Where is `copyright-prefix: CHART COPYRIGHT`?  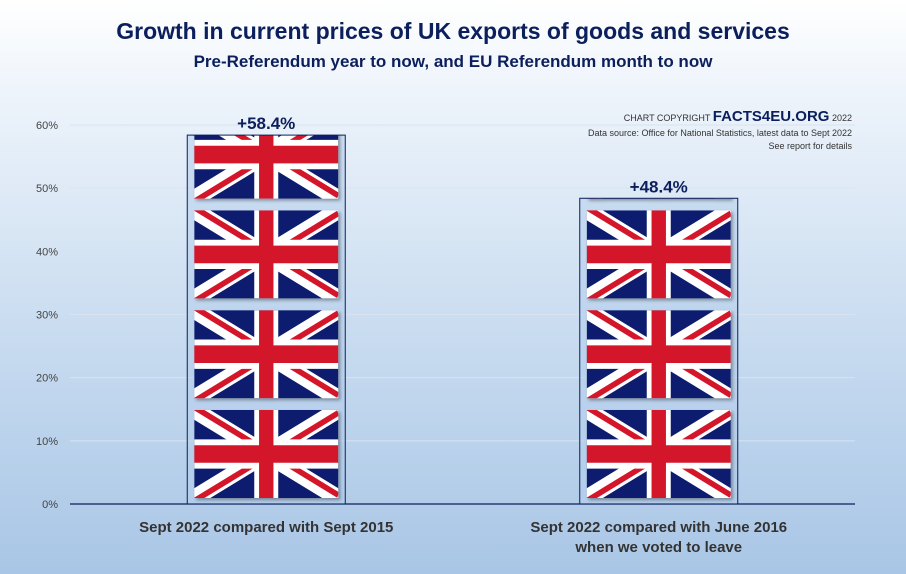 copyright-prefix: CHART COPYRIGHT is located at coordinates (667, 118).